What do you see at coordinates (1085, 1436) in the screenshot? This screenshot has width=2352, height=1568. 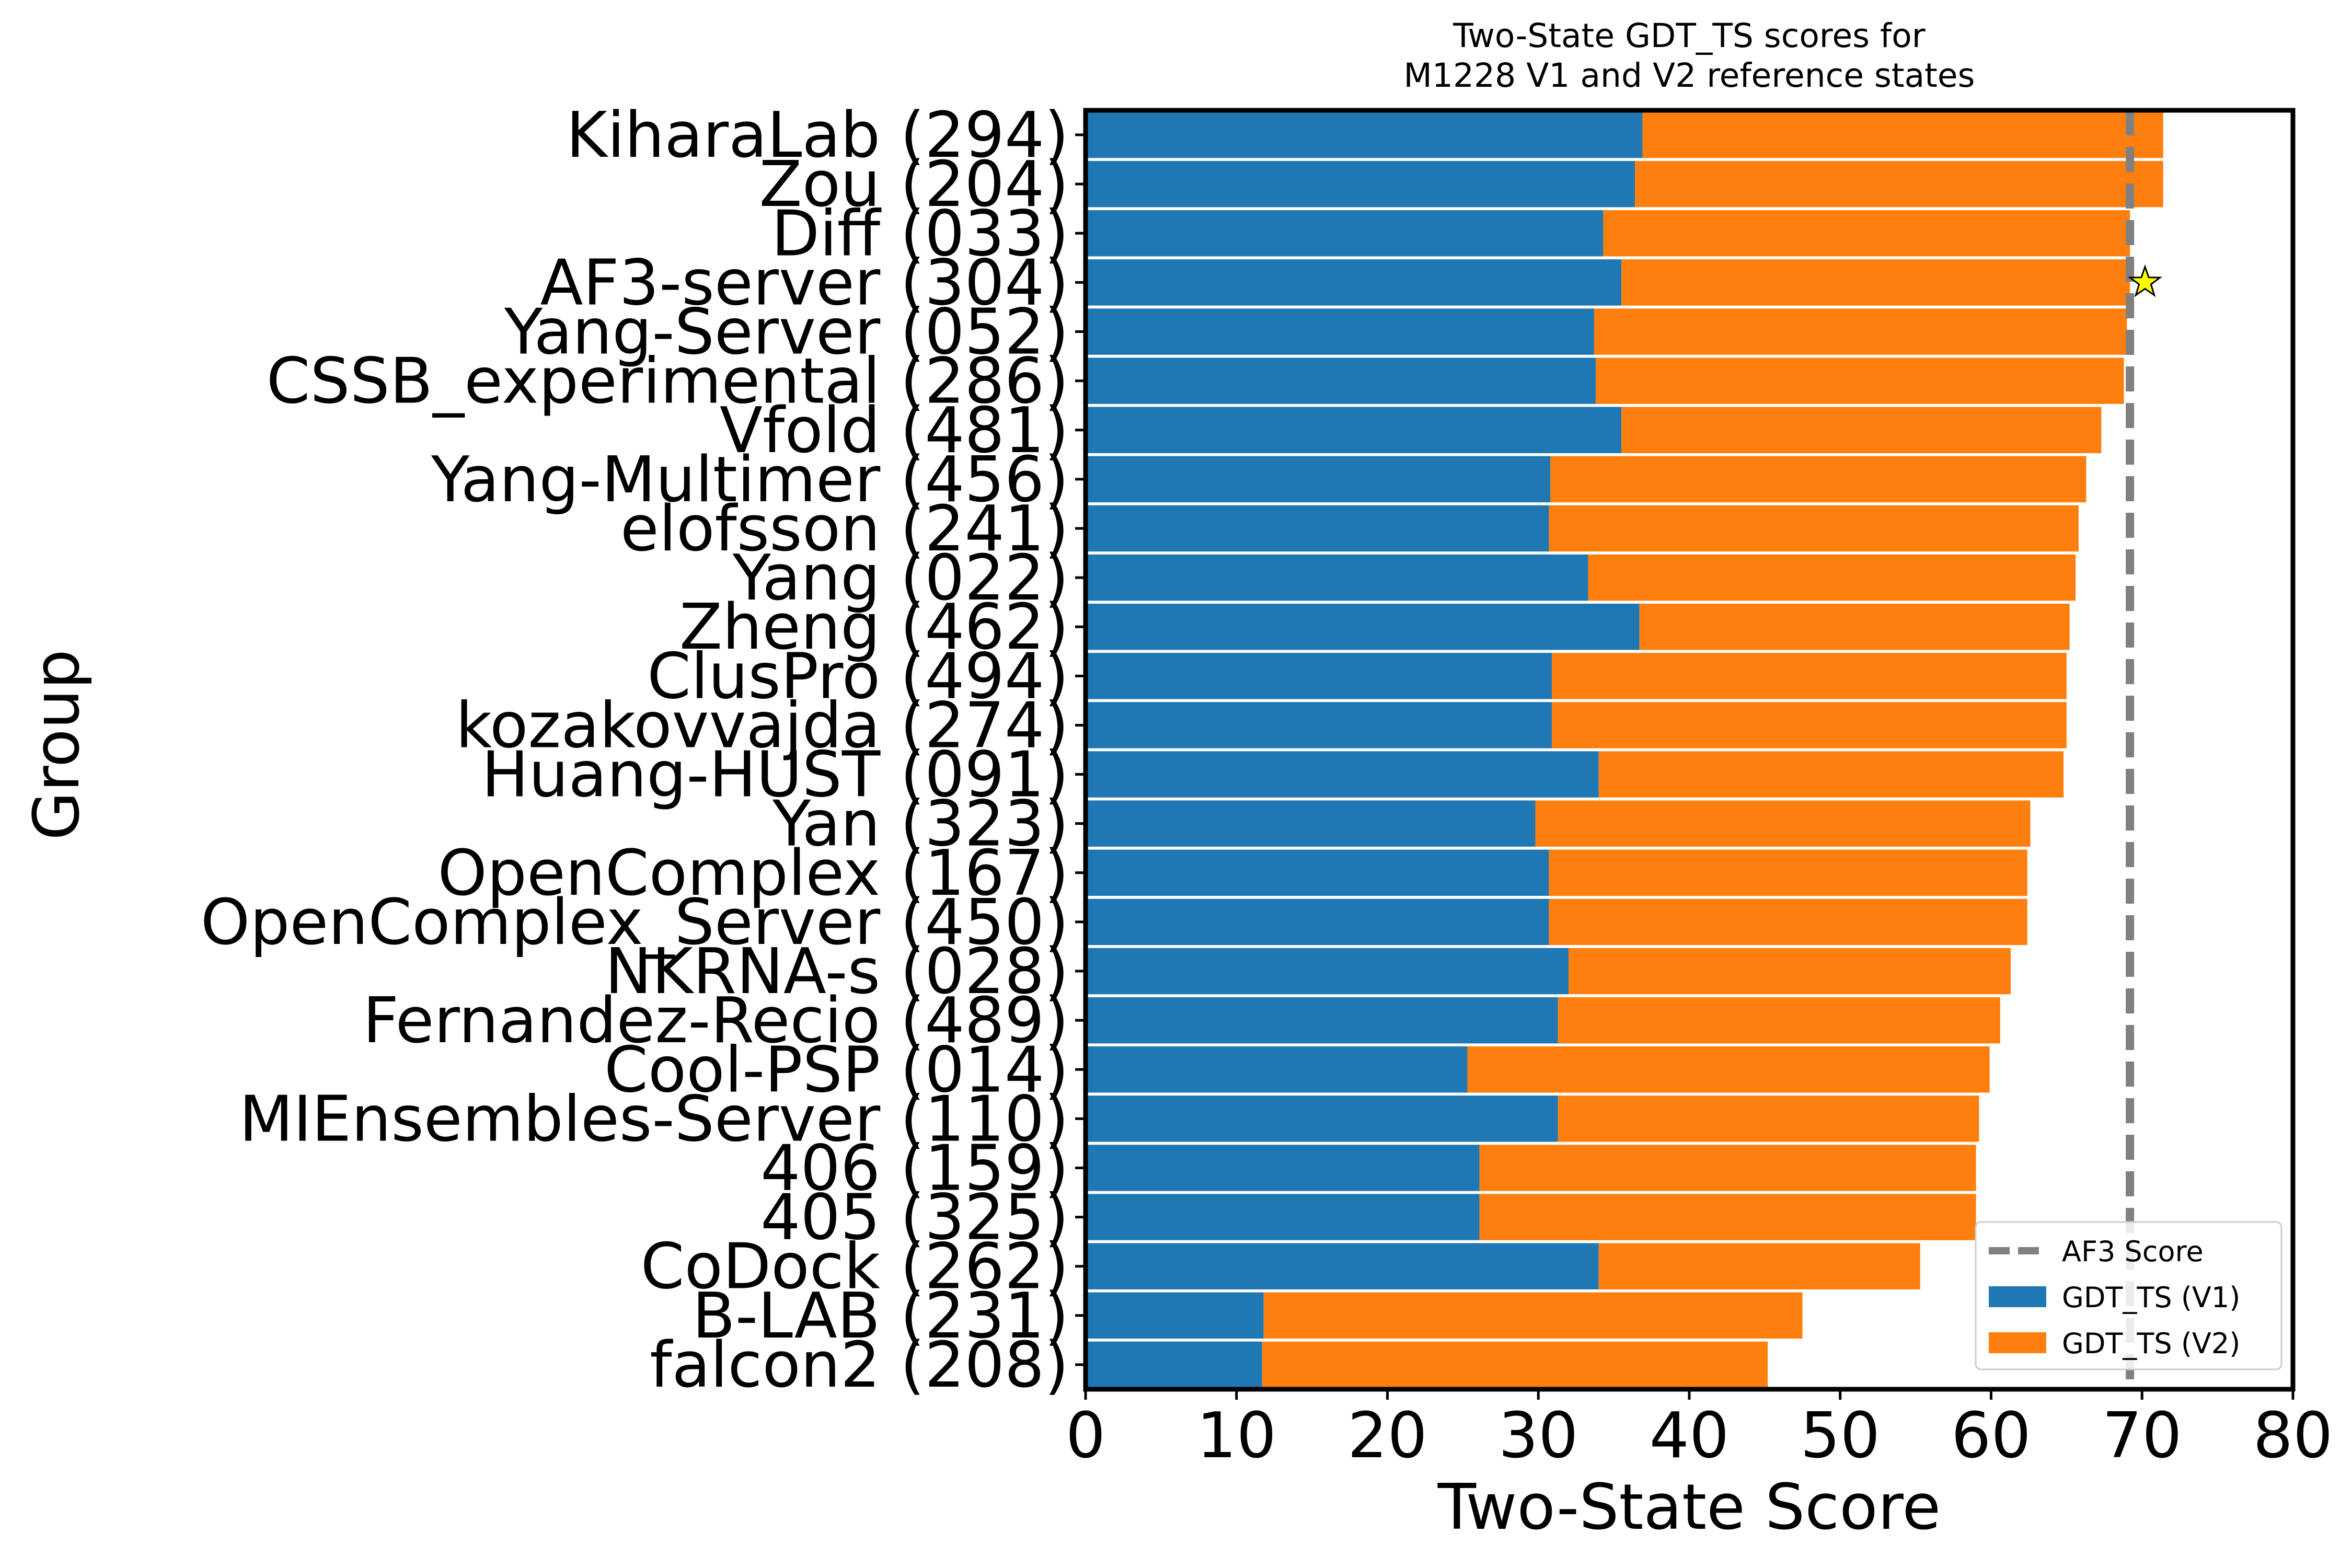 I see `x-tick-label: 0` at bounding box center [1085, 1436].